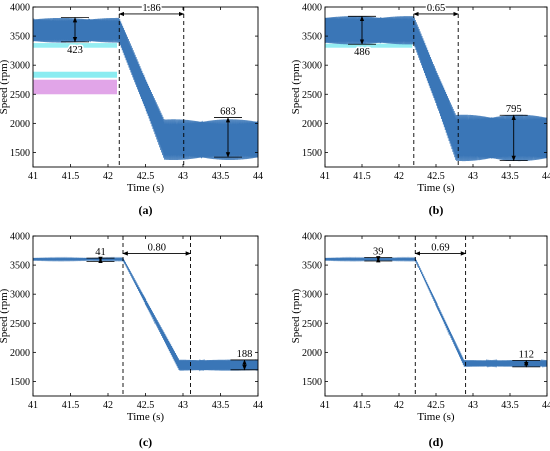 This screenshot has height=451, width=550. Describe the element at coordinates (151, 8) in the screenshot. I see `duration-label: 1.86` at that location.